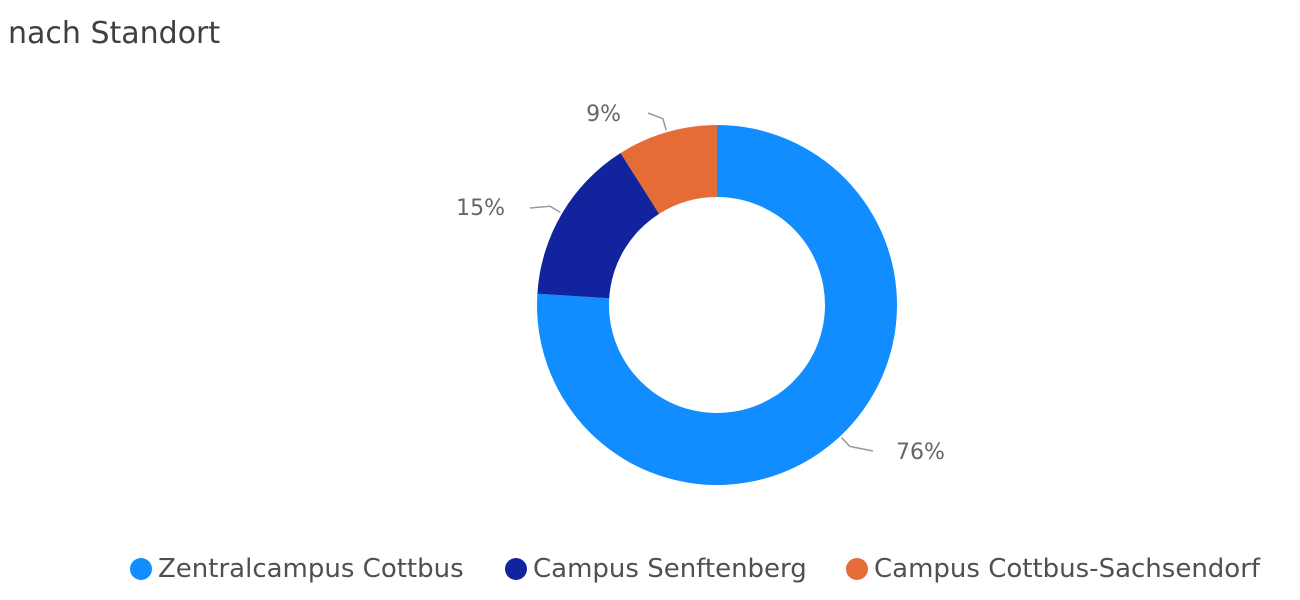 The height and width of the screenshot is (600, 1300). I want to click on data-label-0: 76%, so click(920, 452).